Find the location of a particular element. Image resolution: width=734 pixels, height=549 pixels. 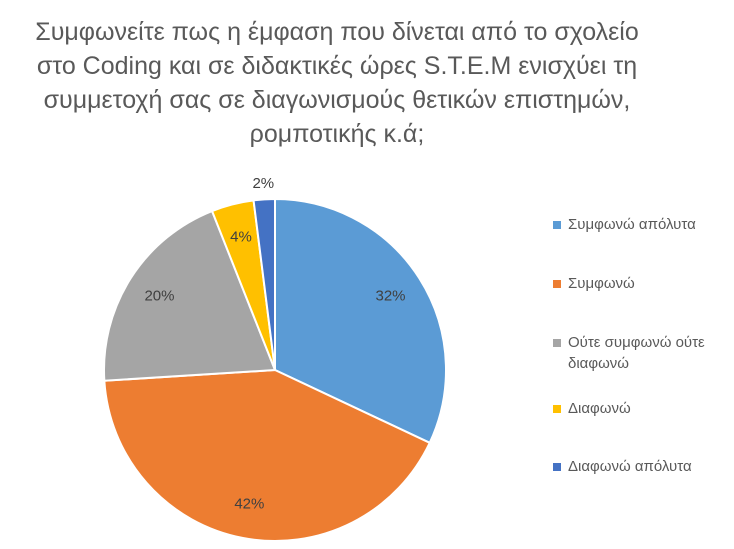

legend-label: Συμφωνώ απόλυτα is located at coordinates (632, 224).